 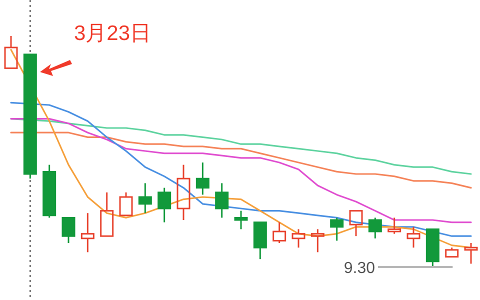 What do you see at coordinates (360, 268) in the screenshot?
I see `annotation: 9.30` at bounding box center [360, 268].